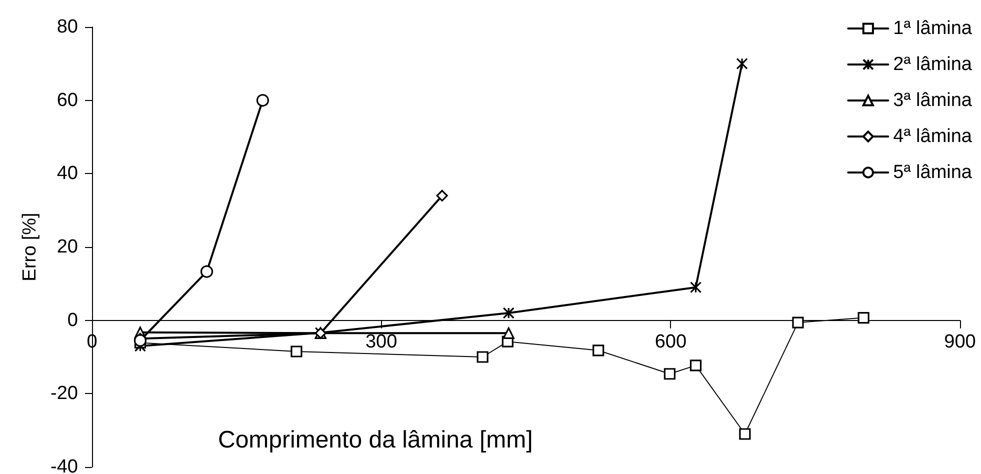 This screenshot has height=474, width=981. Describe the element at coordinates (67, 27) in the screenshot. I see `y-tick-label: 80` at that location.